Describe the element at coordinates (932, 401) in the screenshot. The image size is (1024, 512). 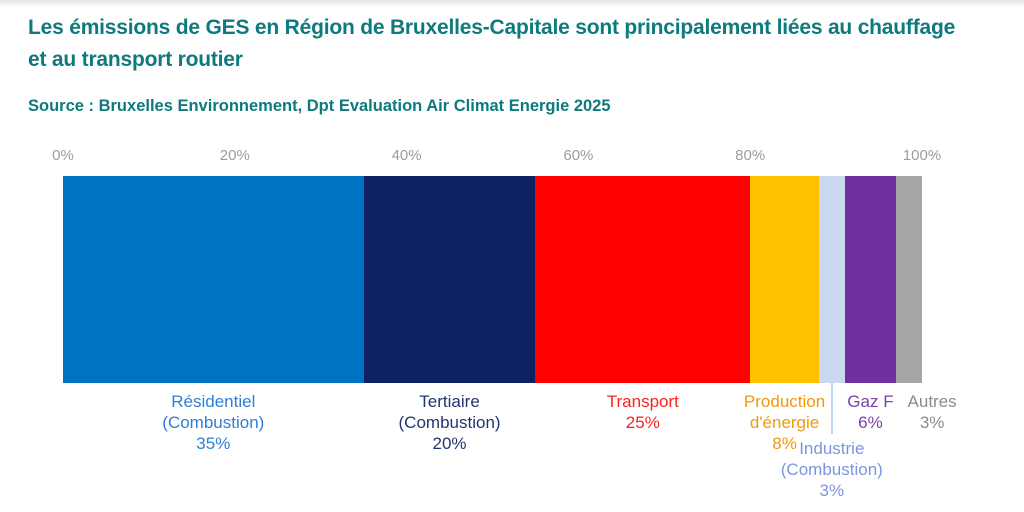
I see `label-line: Autres` at that location.